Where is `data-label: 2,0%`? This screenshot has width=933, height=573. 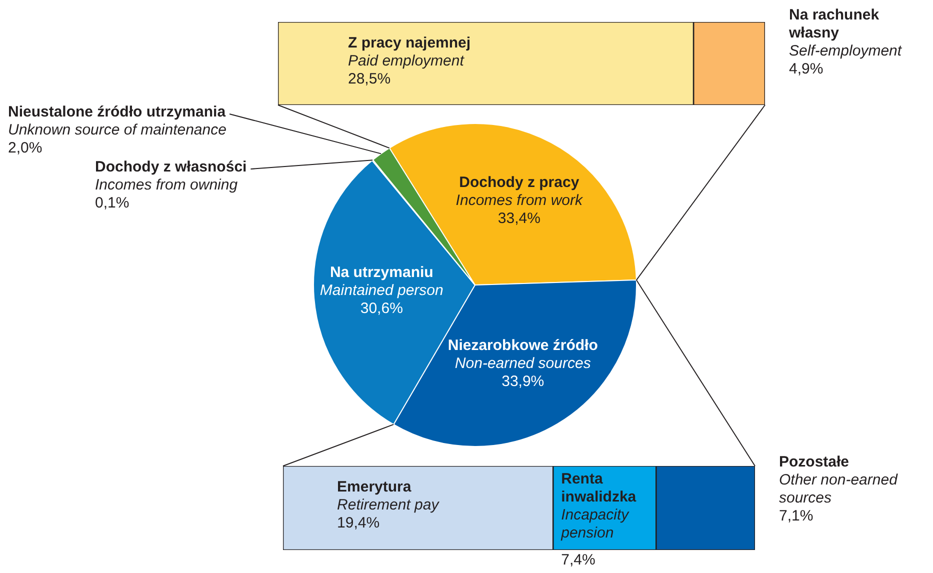
data-label: 2,0% is located at coordinates (25, 148).